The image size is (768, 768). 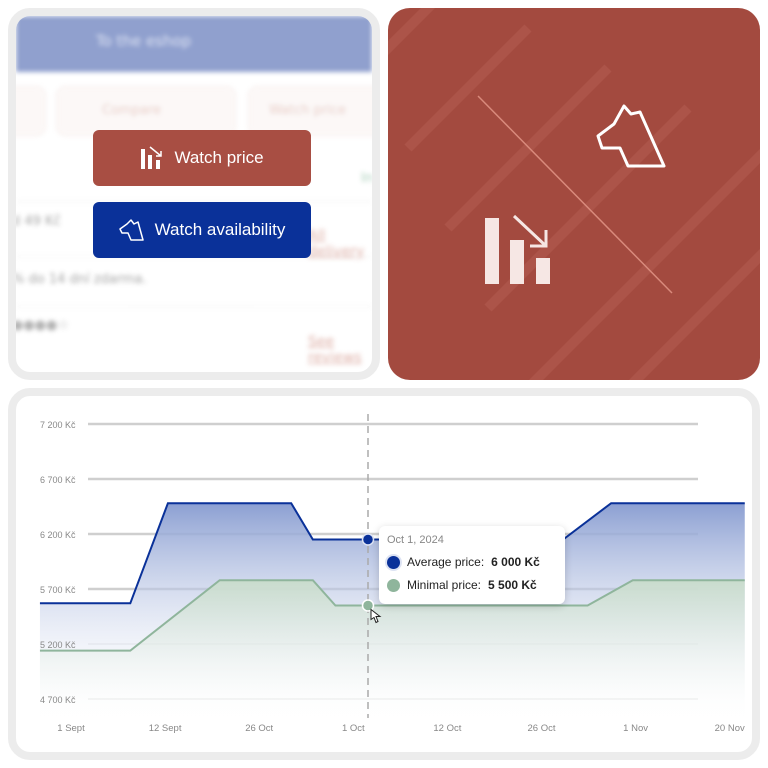 What do you see at coordinates (376, 616) in the screenshot?
I see `hand-cursor-icon` at bounding box center [376, 616].